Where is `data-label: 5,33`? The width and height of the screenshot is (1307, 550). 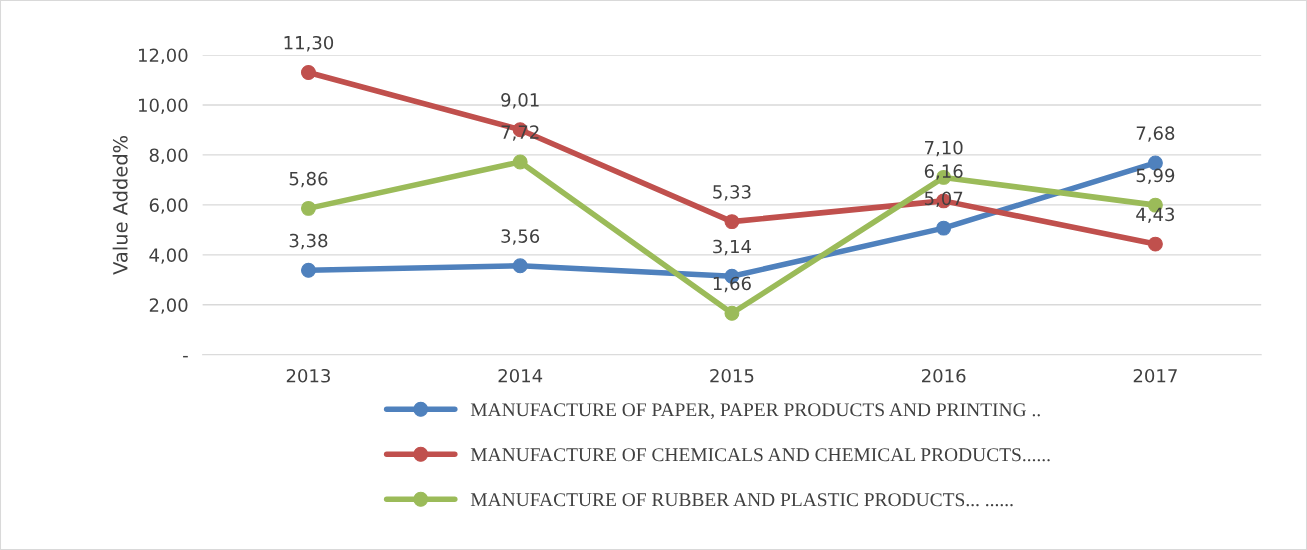
data-label: 5,33 is located at coordinates (732, 193).